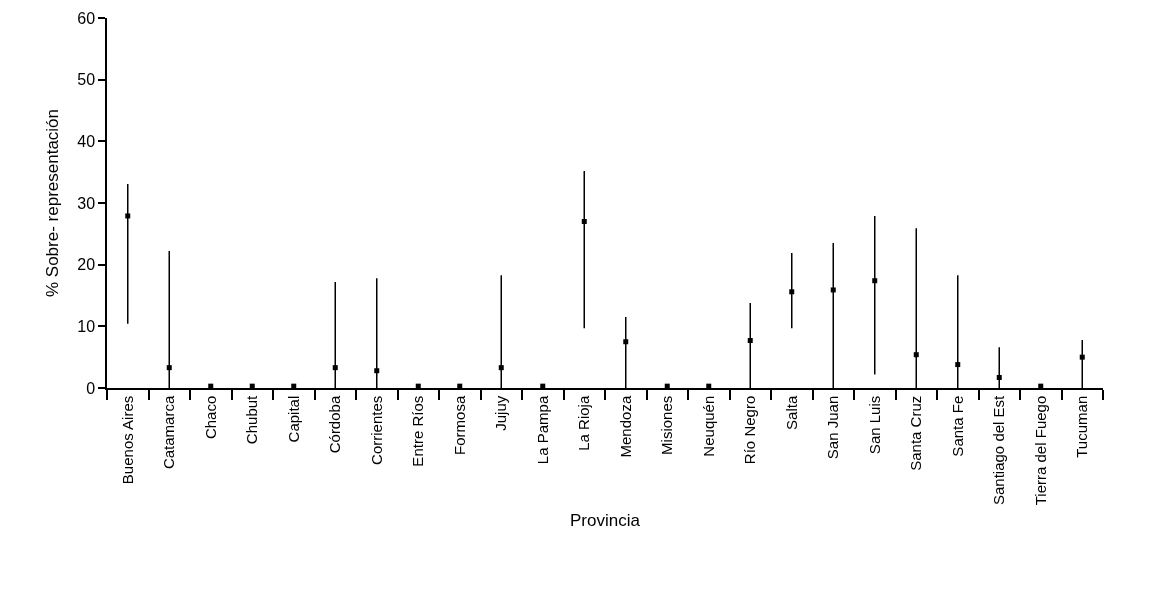 The width and height of the screenshot is (1150, 614). Describe the element at coordinates (376, 430) in the screenshot. I see `x-tick-label: Corrientes` at that location.